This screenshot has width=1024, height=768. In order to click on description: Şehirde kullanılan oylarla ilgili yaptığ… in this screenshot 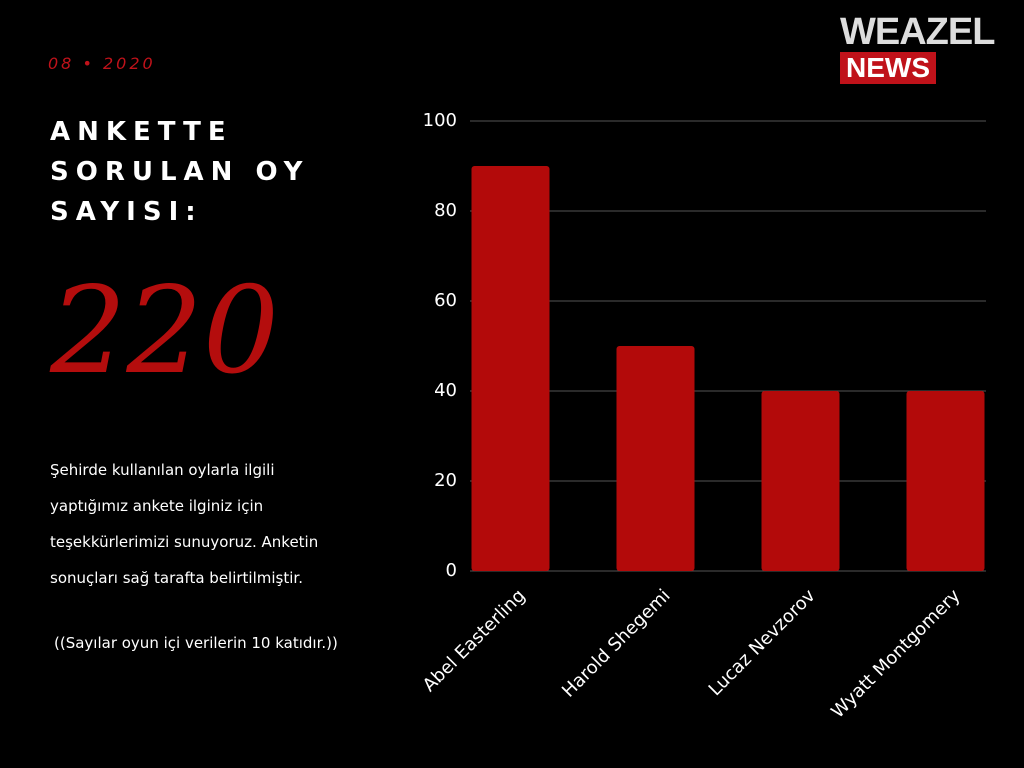, I will do `click(184, 524)`.